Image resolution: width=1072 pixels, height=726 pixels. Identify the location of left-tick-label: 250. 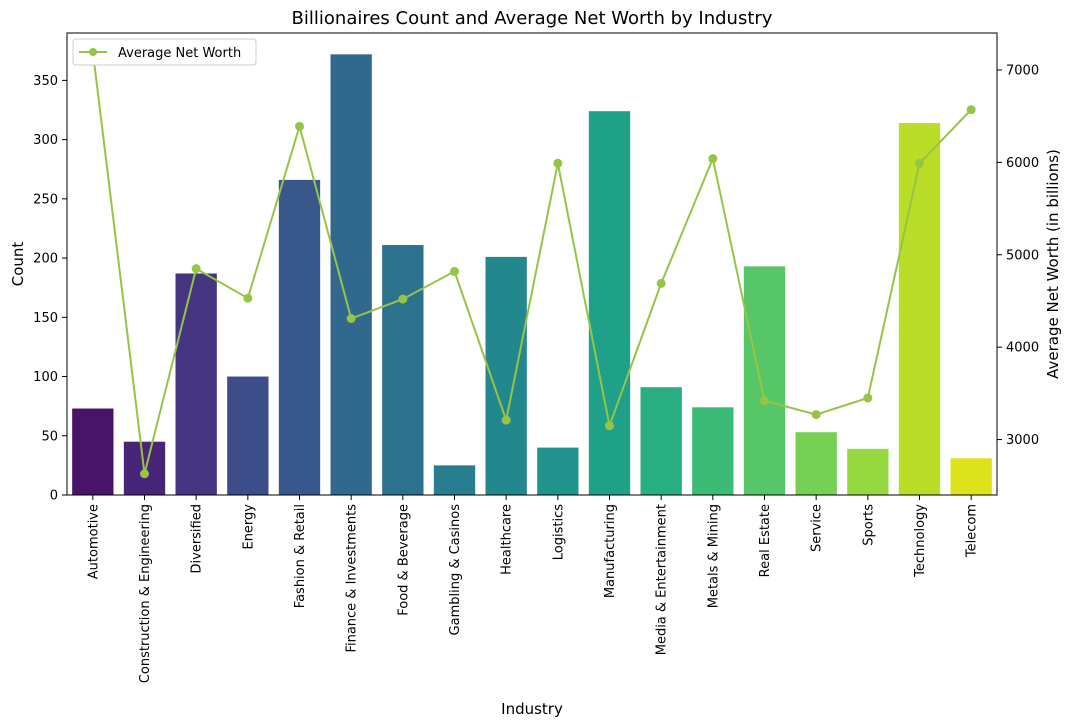
(45, 199).